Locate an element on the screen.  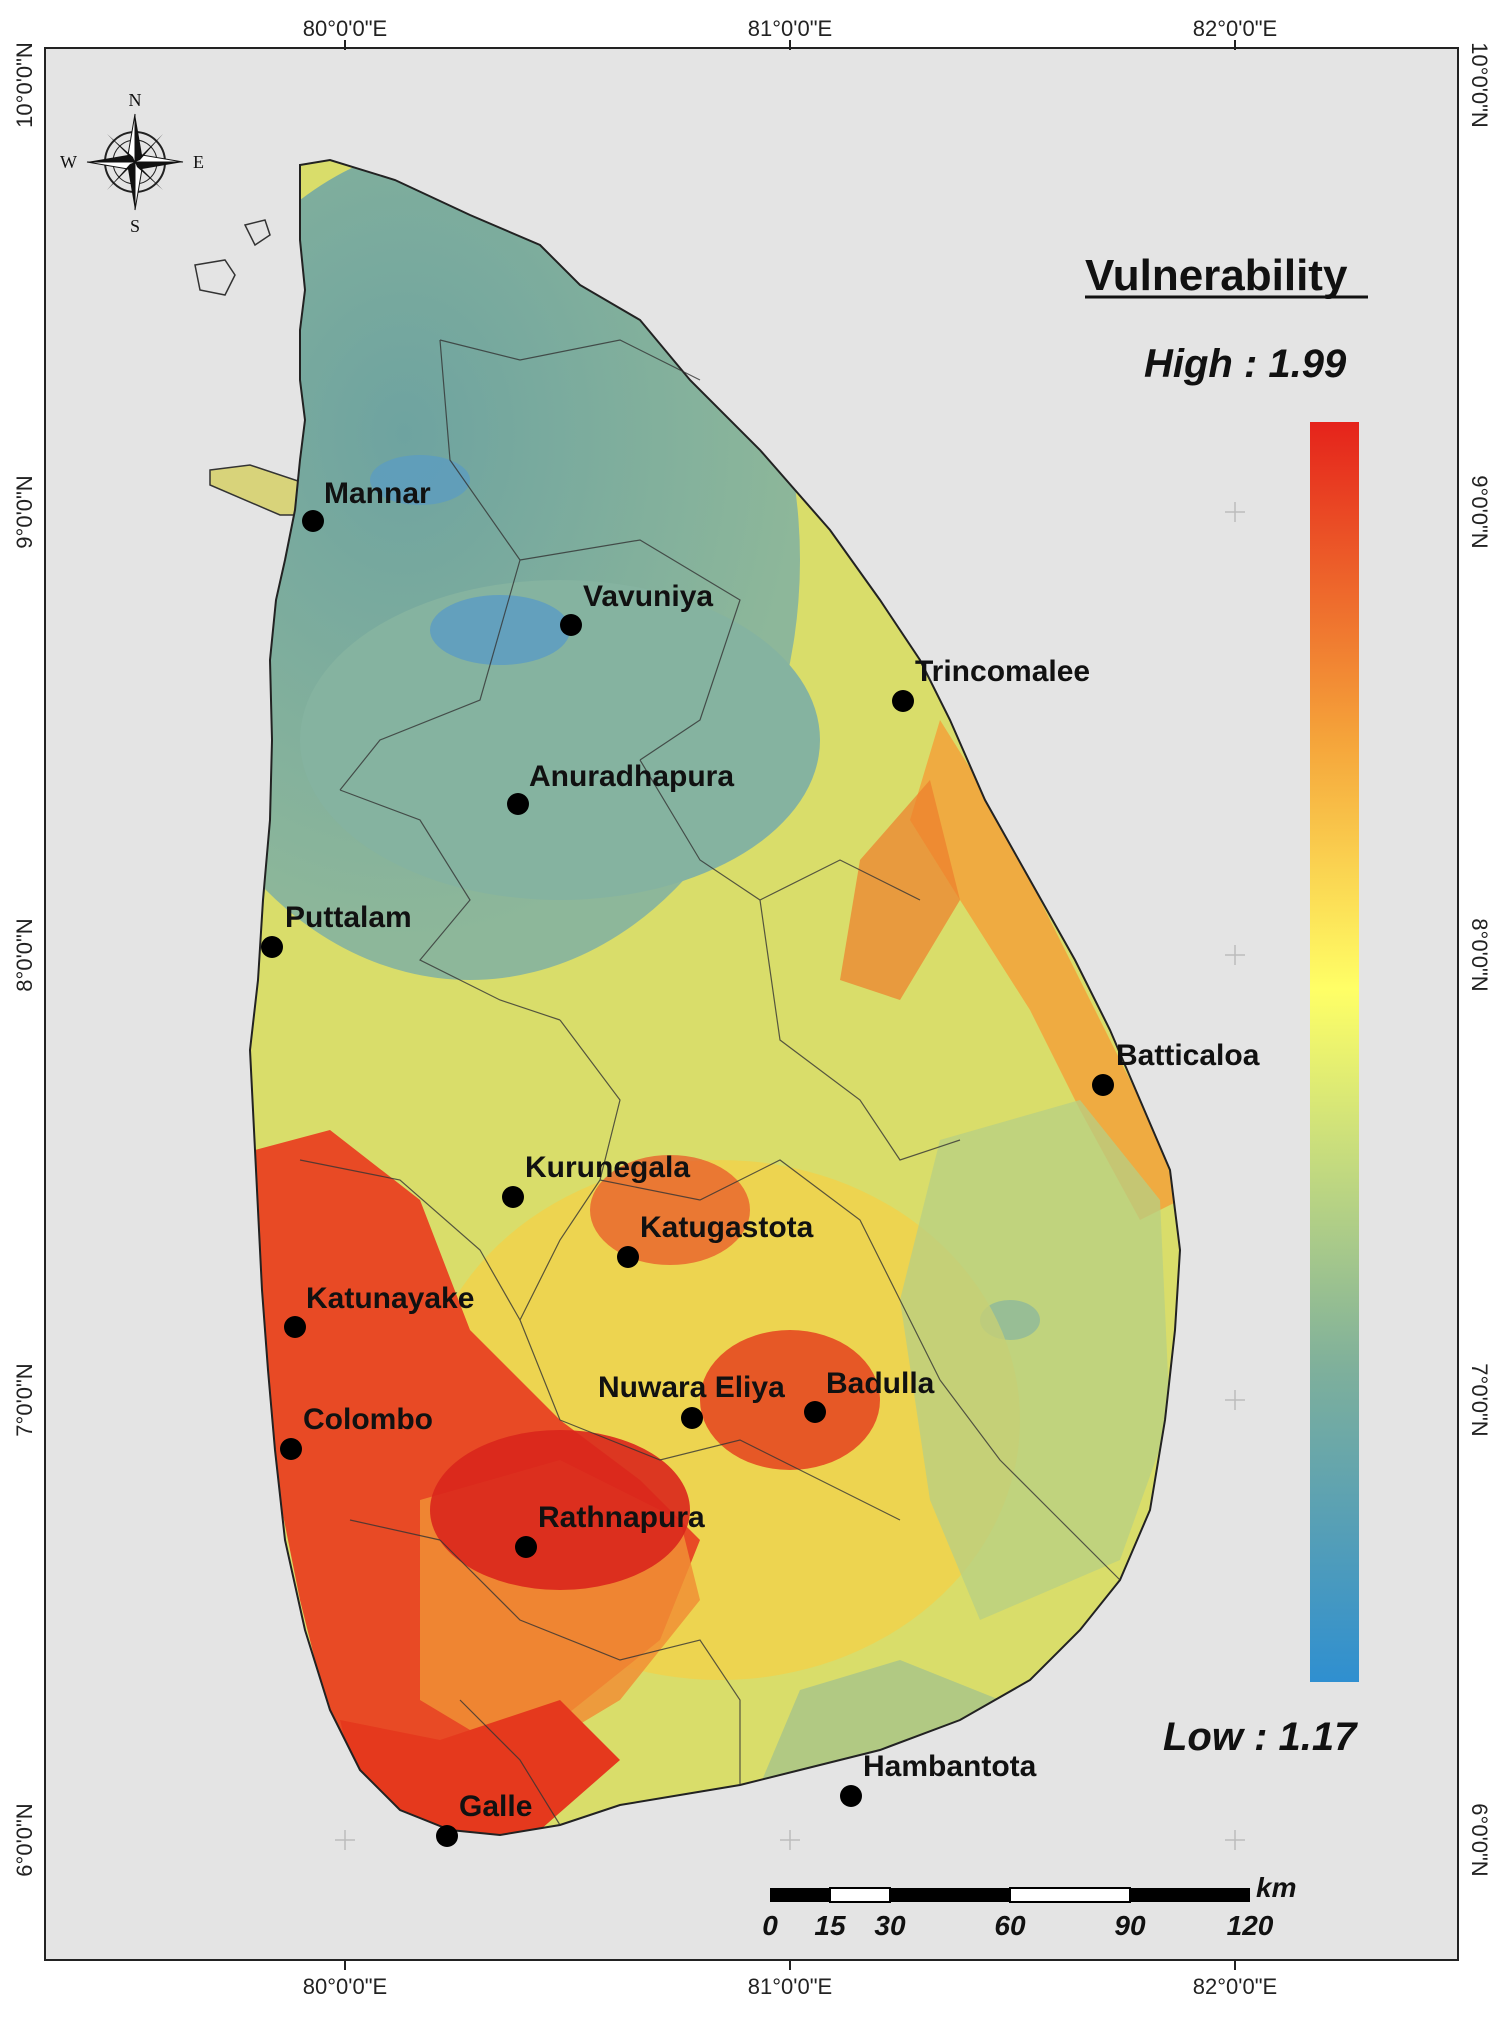
city-label: Trincomalee is located at coordinates (1002, 671).